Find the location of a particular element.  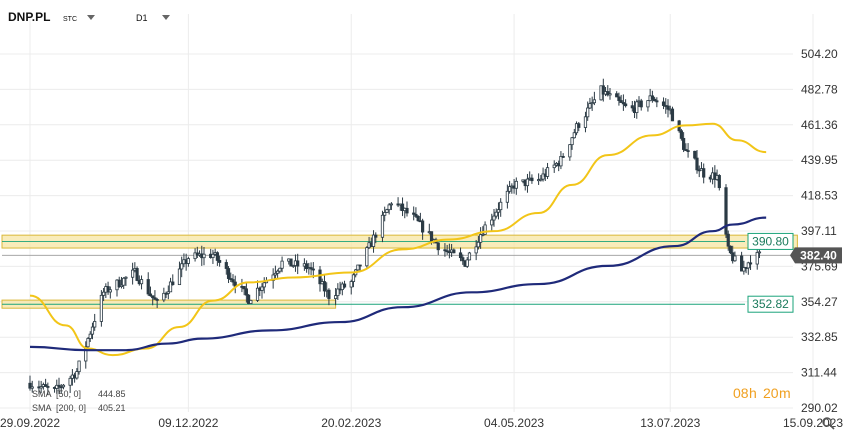

price-label-2: 352.82 is located at coordinates (770, 304).